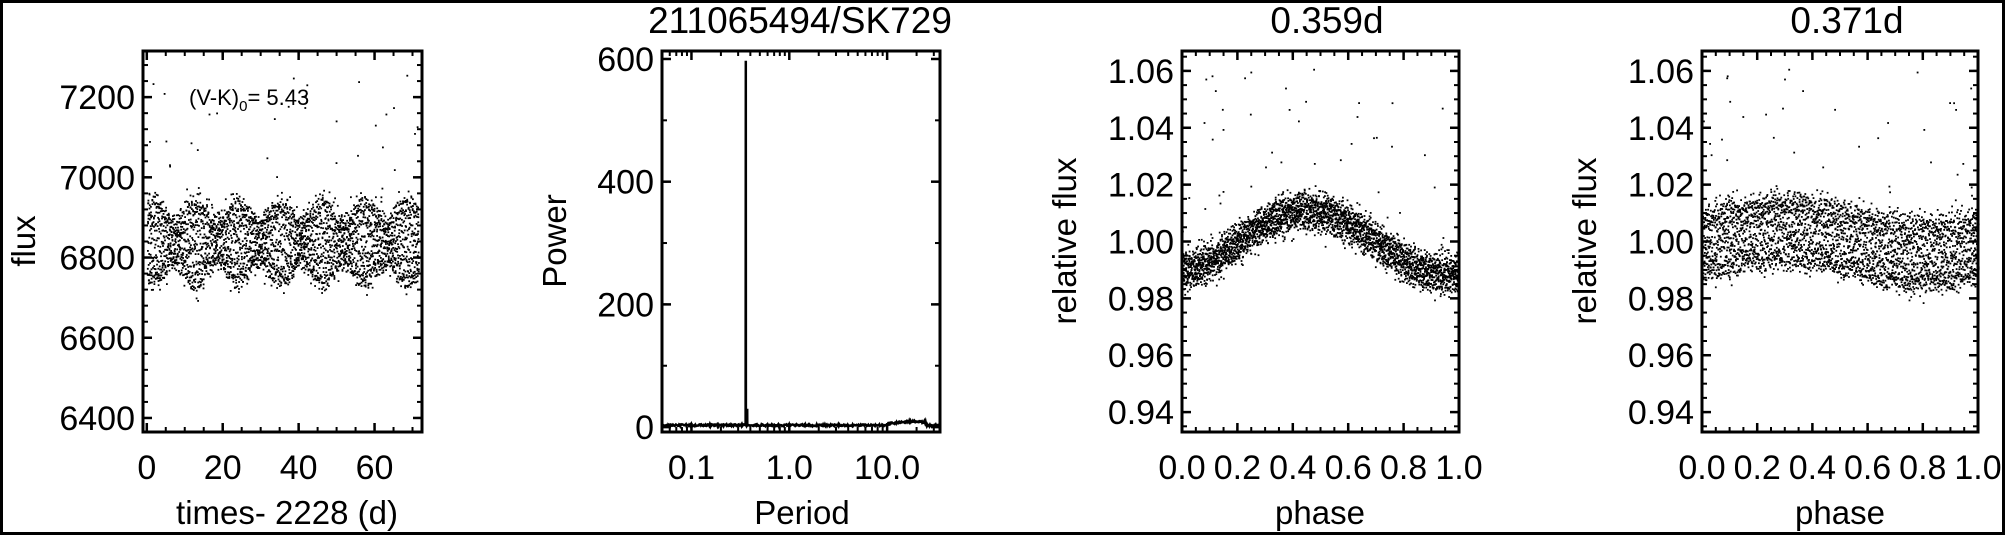 This screenshot has width=2005, height=535. Describe the element at coordinates (1348, 468) in the screenshot. I see `panel3-xtick-label: 0.6` at that location.